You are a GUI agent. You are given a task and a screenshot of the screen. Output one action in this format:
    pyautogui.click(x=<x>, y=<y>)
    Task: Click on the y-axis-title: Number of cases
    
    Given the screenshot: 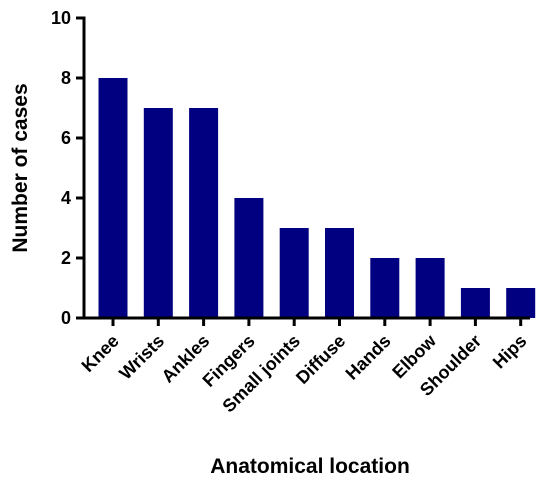 What is the action you would take?
    pyautogui.click(x=20, y=167)
    